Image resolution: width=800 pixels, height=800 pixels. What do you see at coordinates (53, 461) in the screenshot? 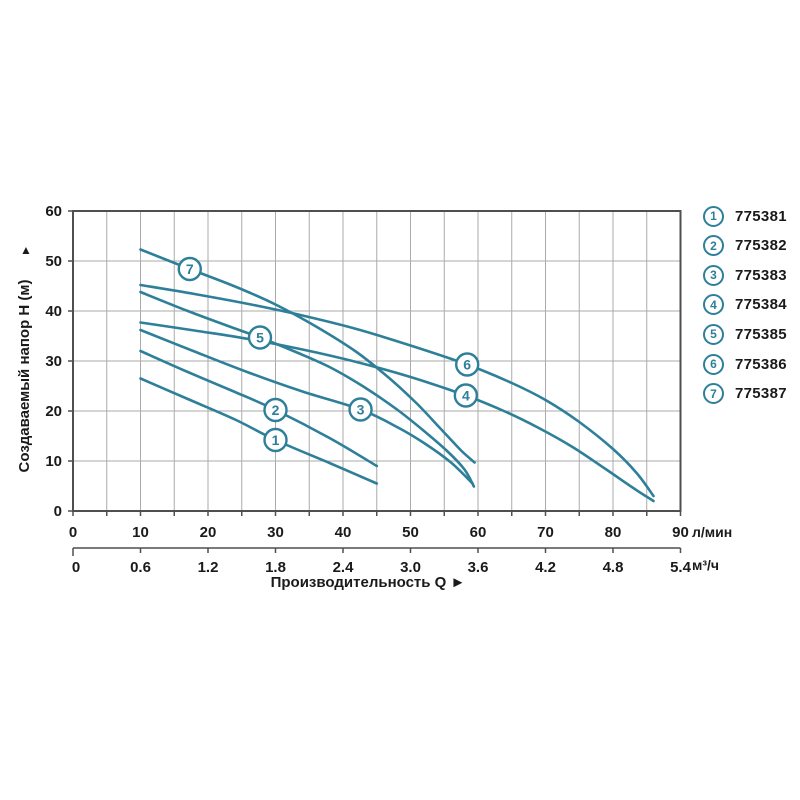
I see `y-tick-label: 10` at bounding box center [53, 461].